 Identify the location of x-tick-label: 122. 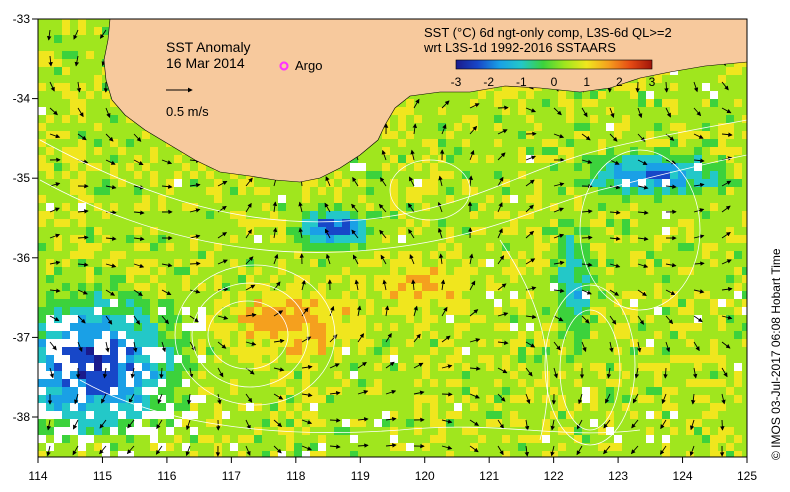
(554, 476).